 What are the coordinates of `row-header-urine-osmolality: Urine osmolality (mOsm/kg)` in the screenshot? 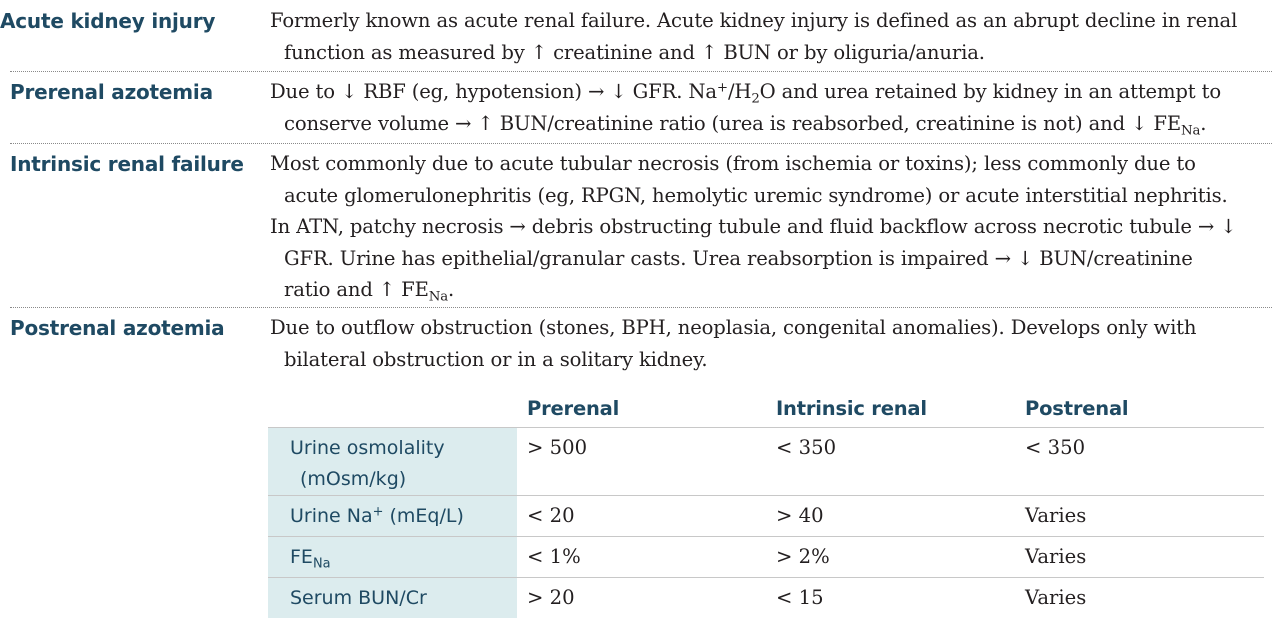 It's located at (392, 461).